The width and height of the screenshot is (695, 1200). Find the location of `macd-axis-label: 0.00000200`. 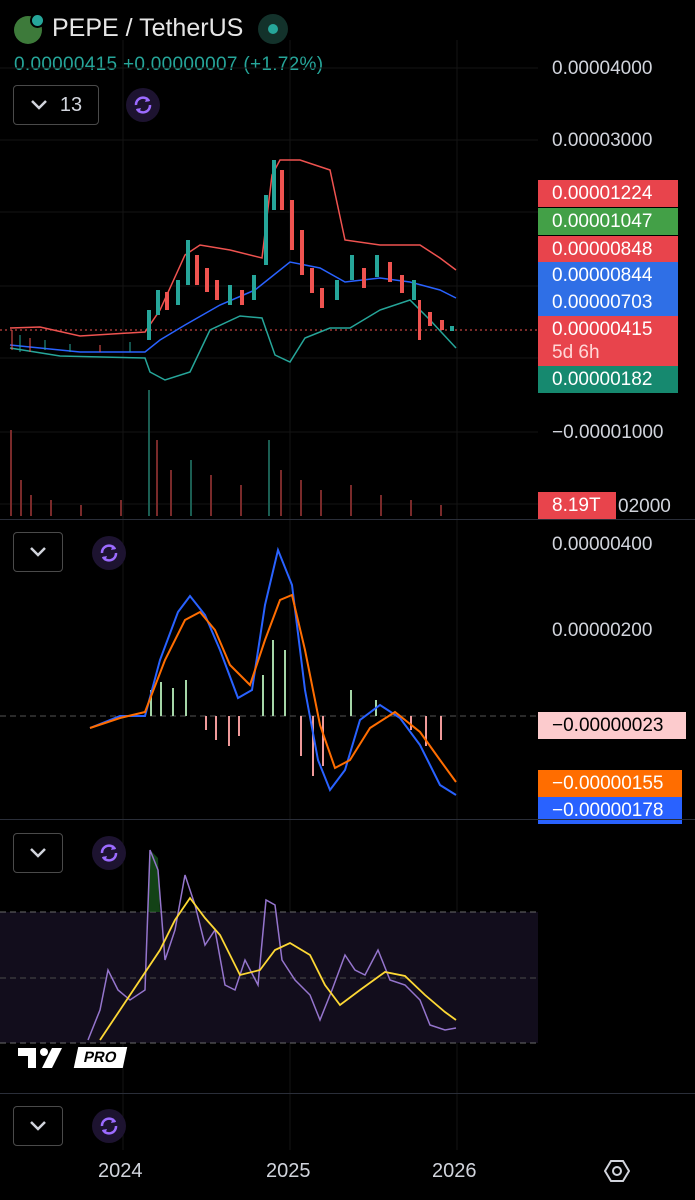

macd-axis-label: 0.00000200 is located at coordinates (602, 630).